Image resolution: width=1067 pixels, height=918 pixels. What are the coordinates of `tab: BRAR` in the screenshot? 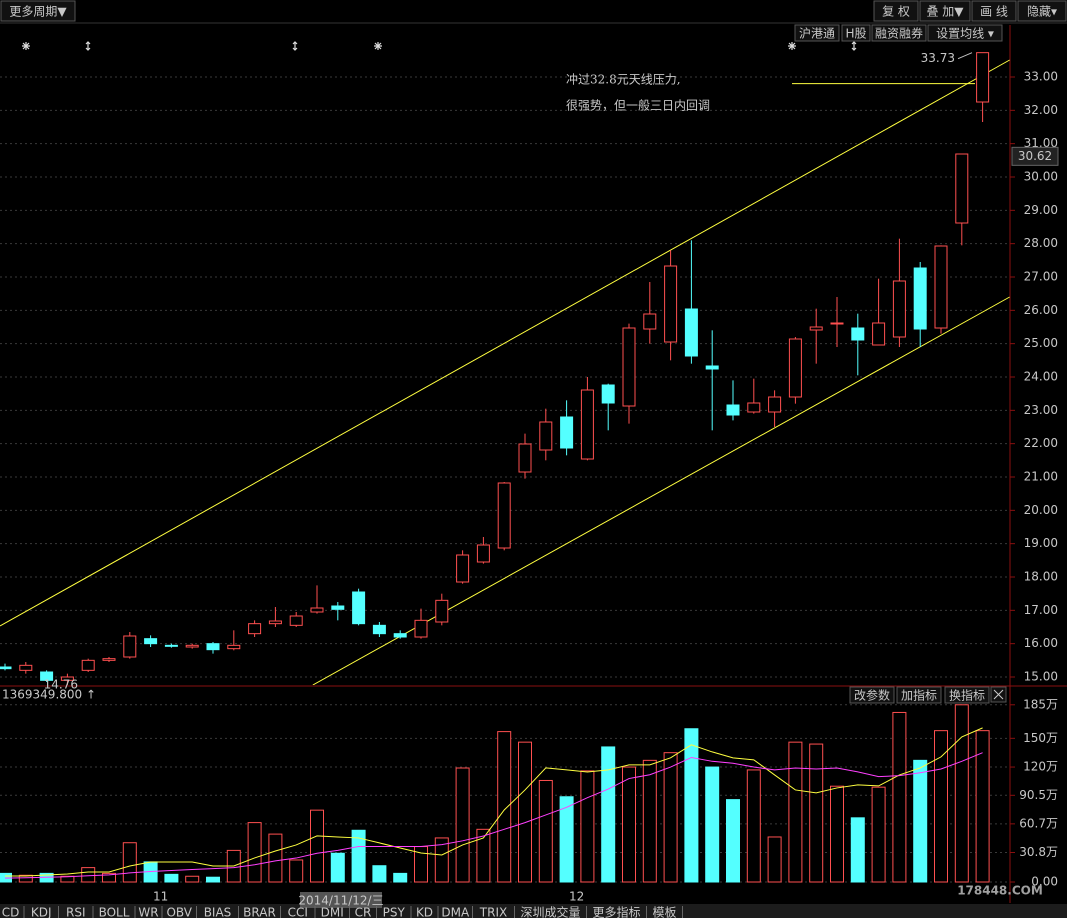 It's located at (259, 912).